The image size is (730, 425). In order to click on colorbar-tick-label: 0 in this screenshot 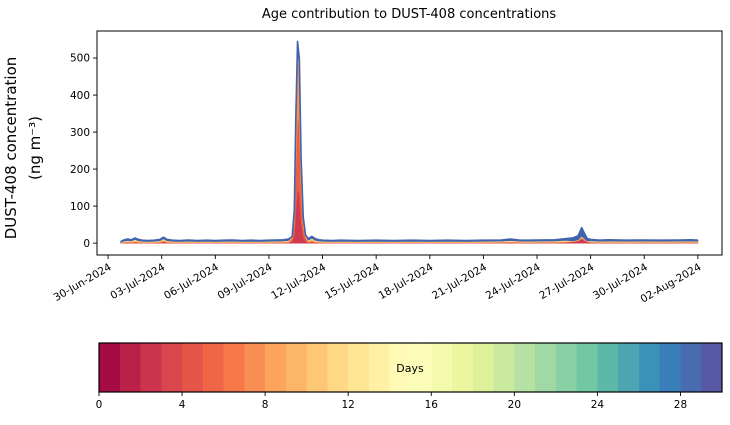, I will do `click(99, 405)`.